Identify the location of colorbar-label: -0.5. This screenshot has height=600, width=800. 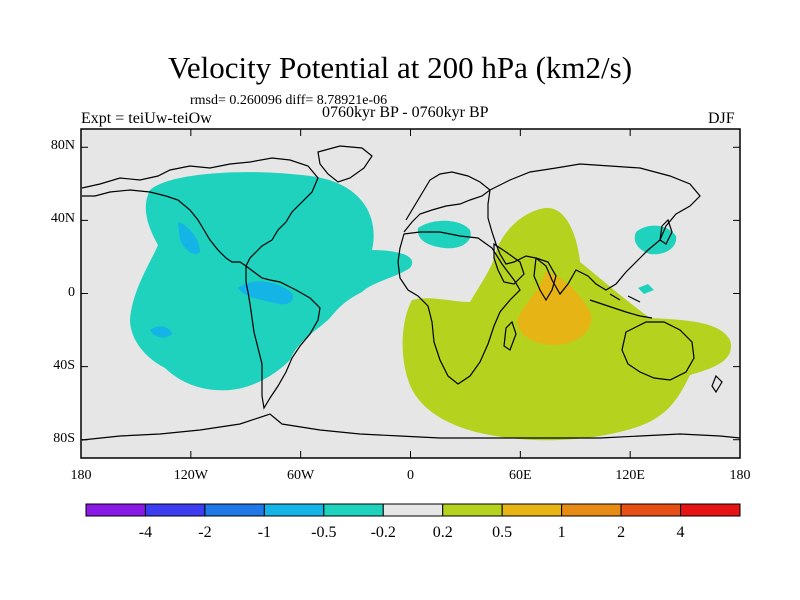
(324, 532).